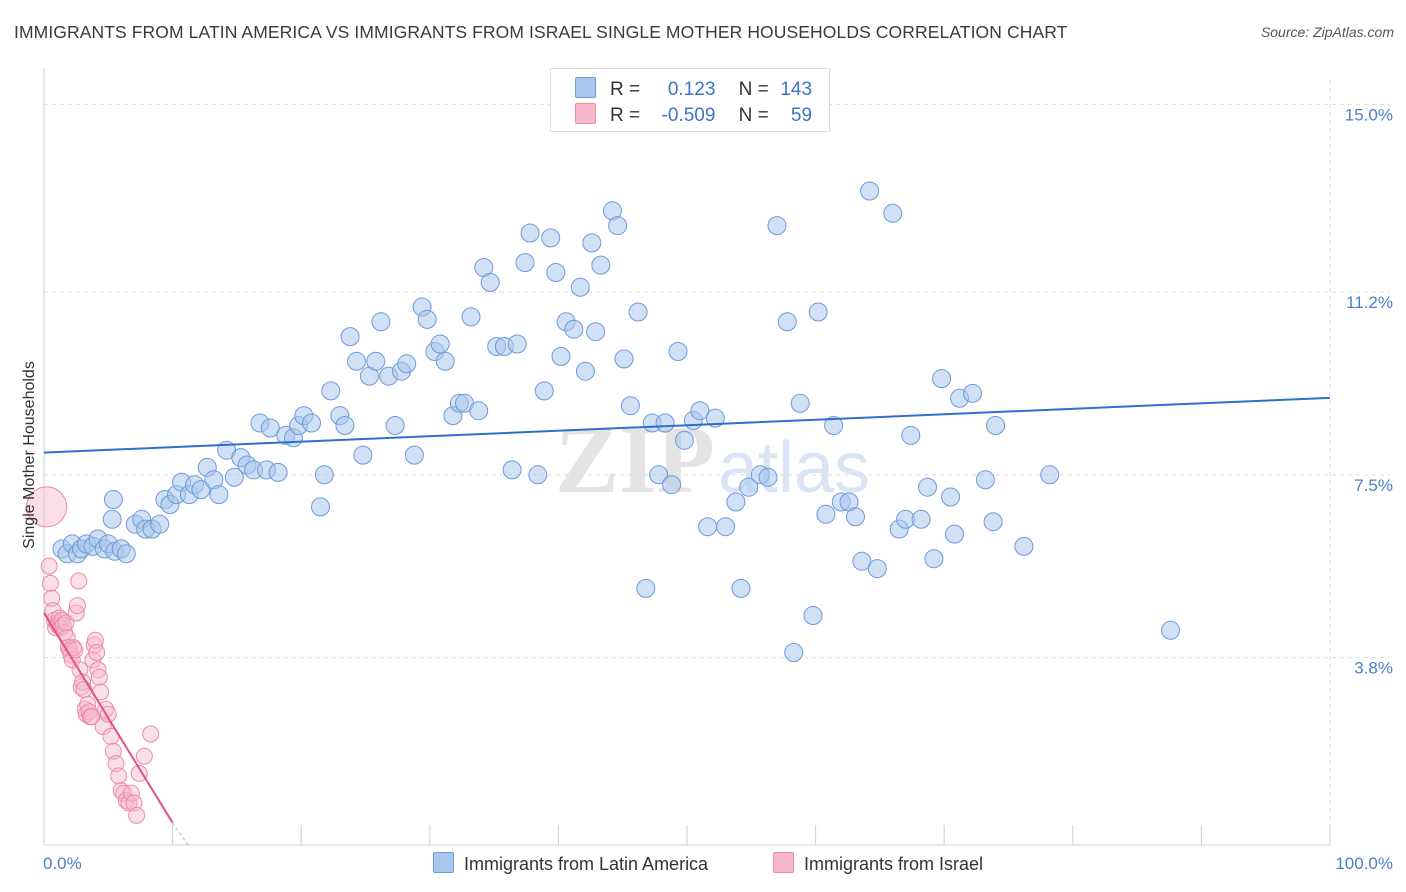  Describe the element at coordinates (796, 89) in the screenshot. I see `legend-n-value: 143` at that location.